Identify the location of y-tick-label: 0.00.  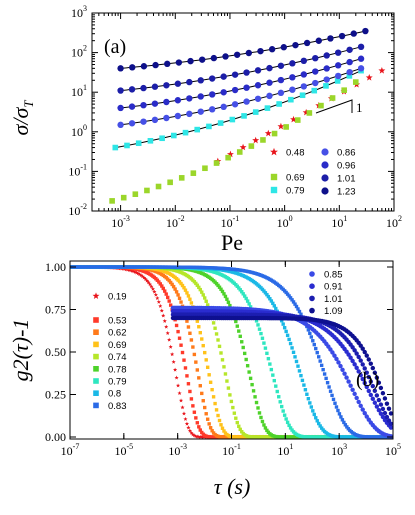
(55, 437).